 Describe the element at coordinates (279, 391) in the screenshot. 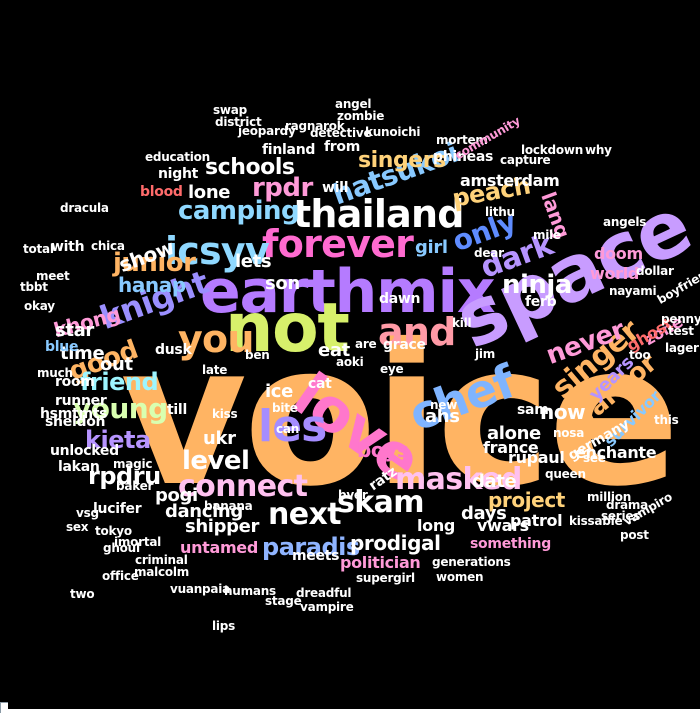

I see `word-ice: ice` at that location.